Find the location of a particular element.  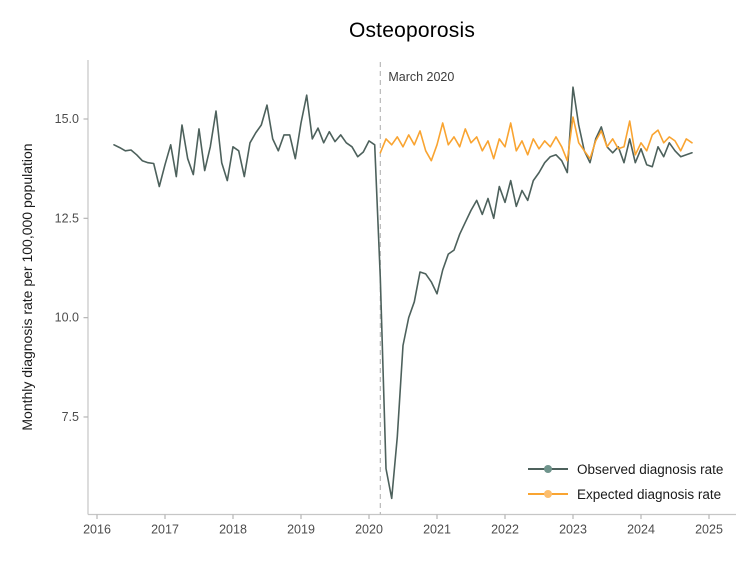

expected-legend-label: Expected diagnosis rate is located at coordinates (649, 494).